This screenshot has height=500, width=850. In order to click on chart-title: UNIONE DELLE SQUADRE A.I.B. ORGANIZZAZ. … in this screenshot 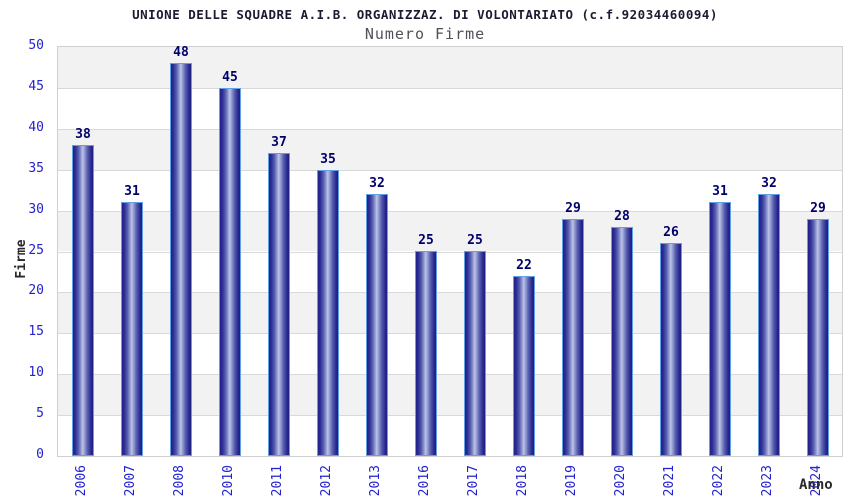, I will do `click(425, 14)`.